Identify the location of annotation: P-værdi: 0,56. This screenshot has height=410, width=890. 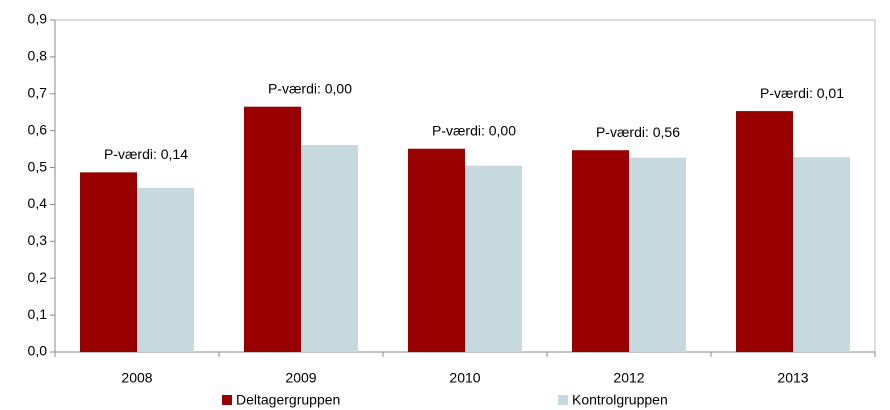
(638, 132).